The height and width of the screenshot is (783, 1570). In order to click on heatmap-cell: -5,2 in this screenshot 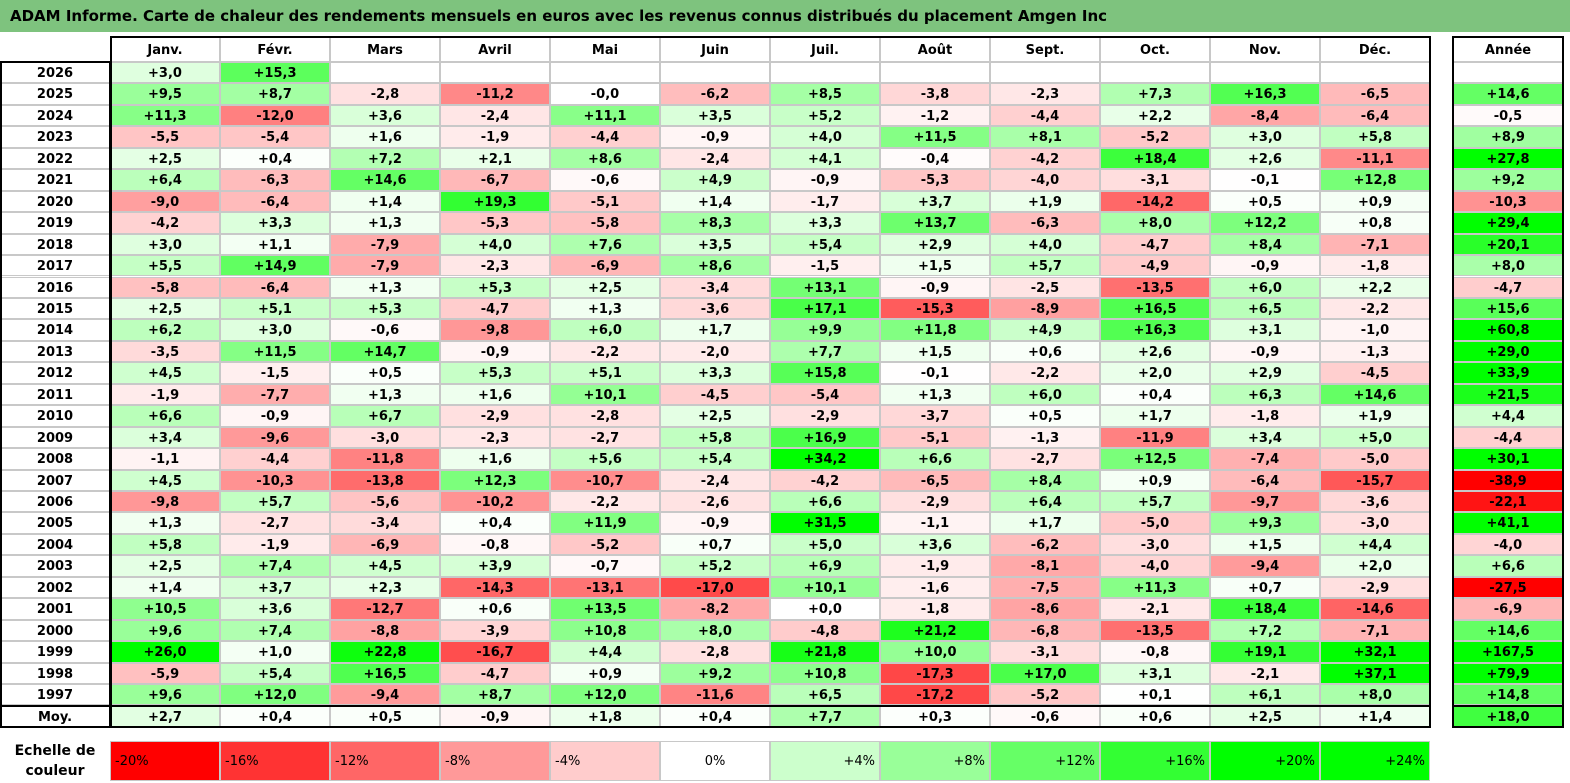, I will do `click(1155, 137)`.